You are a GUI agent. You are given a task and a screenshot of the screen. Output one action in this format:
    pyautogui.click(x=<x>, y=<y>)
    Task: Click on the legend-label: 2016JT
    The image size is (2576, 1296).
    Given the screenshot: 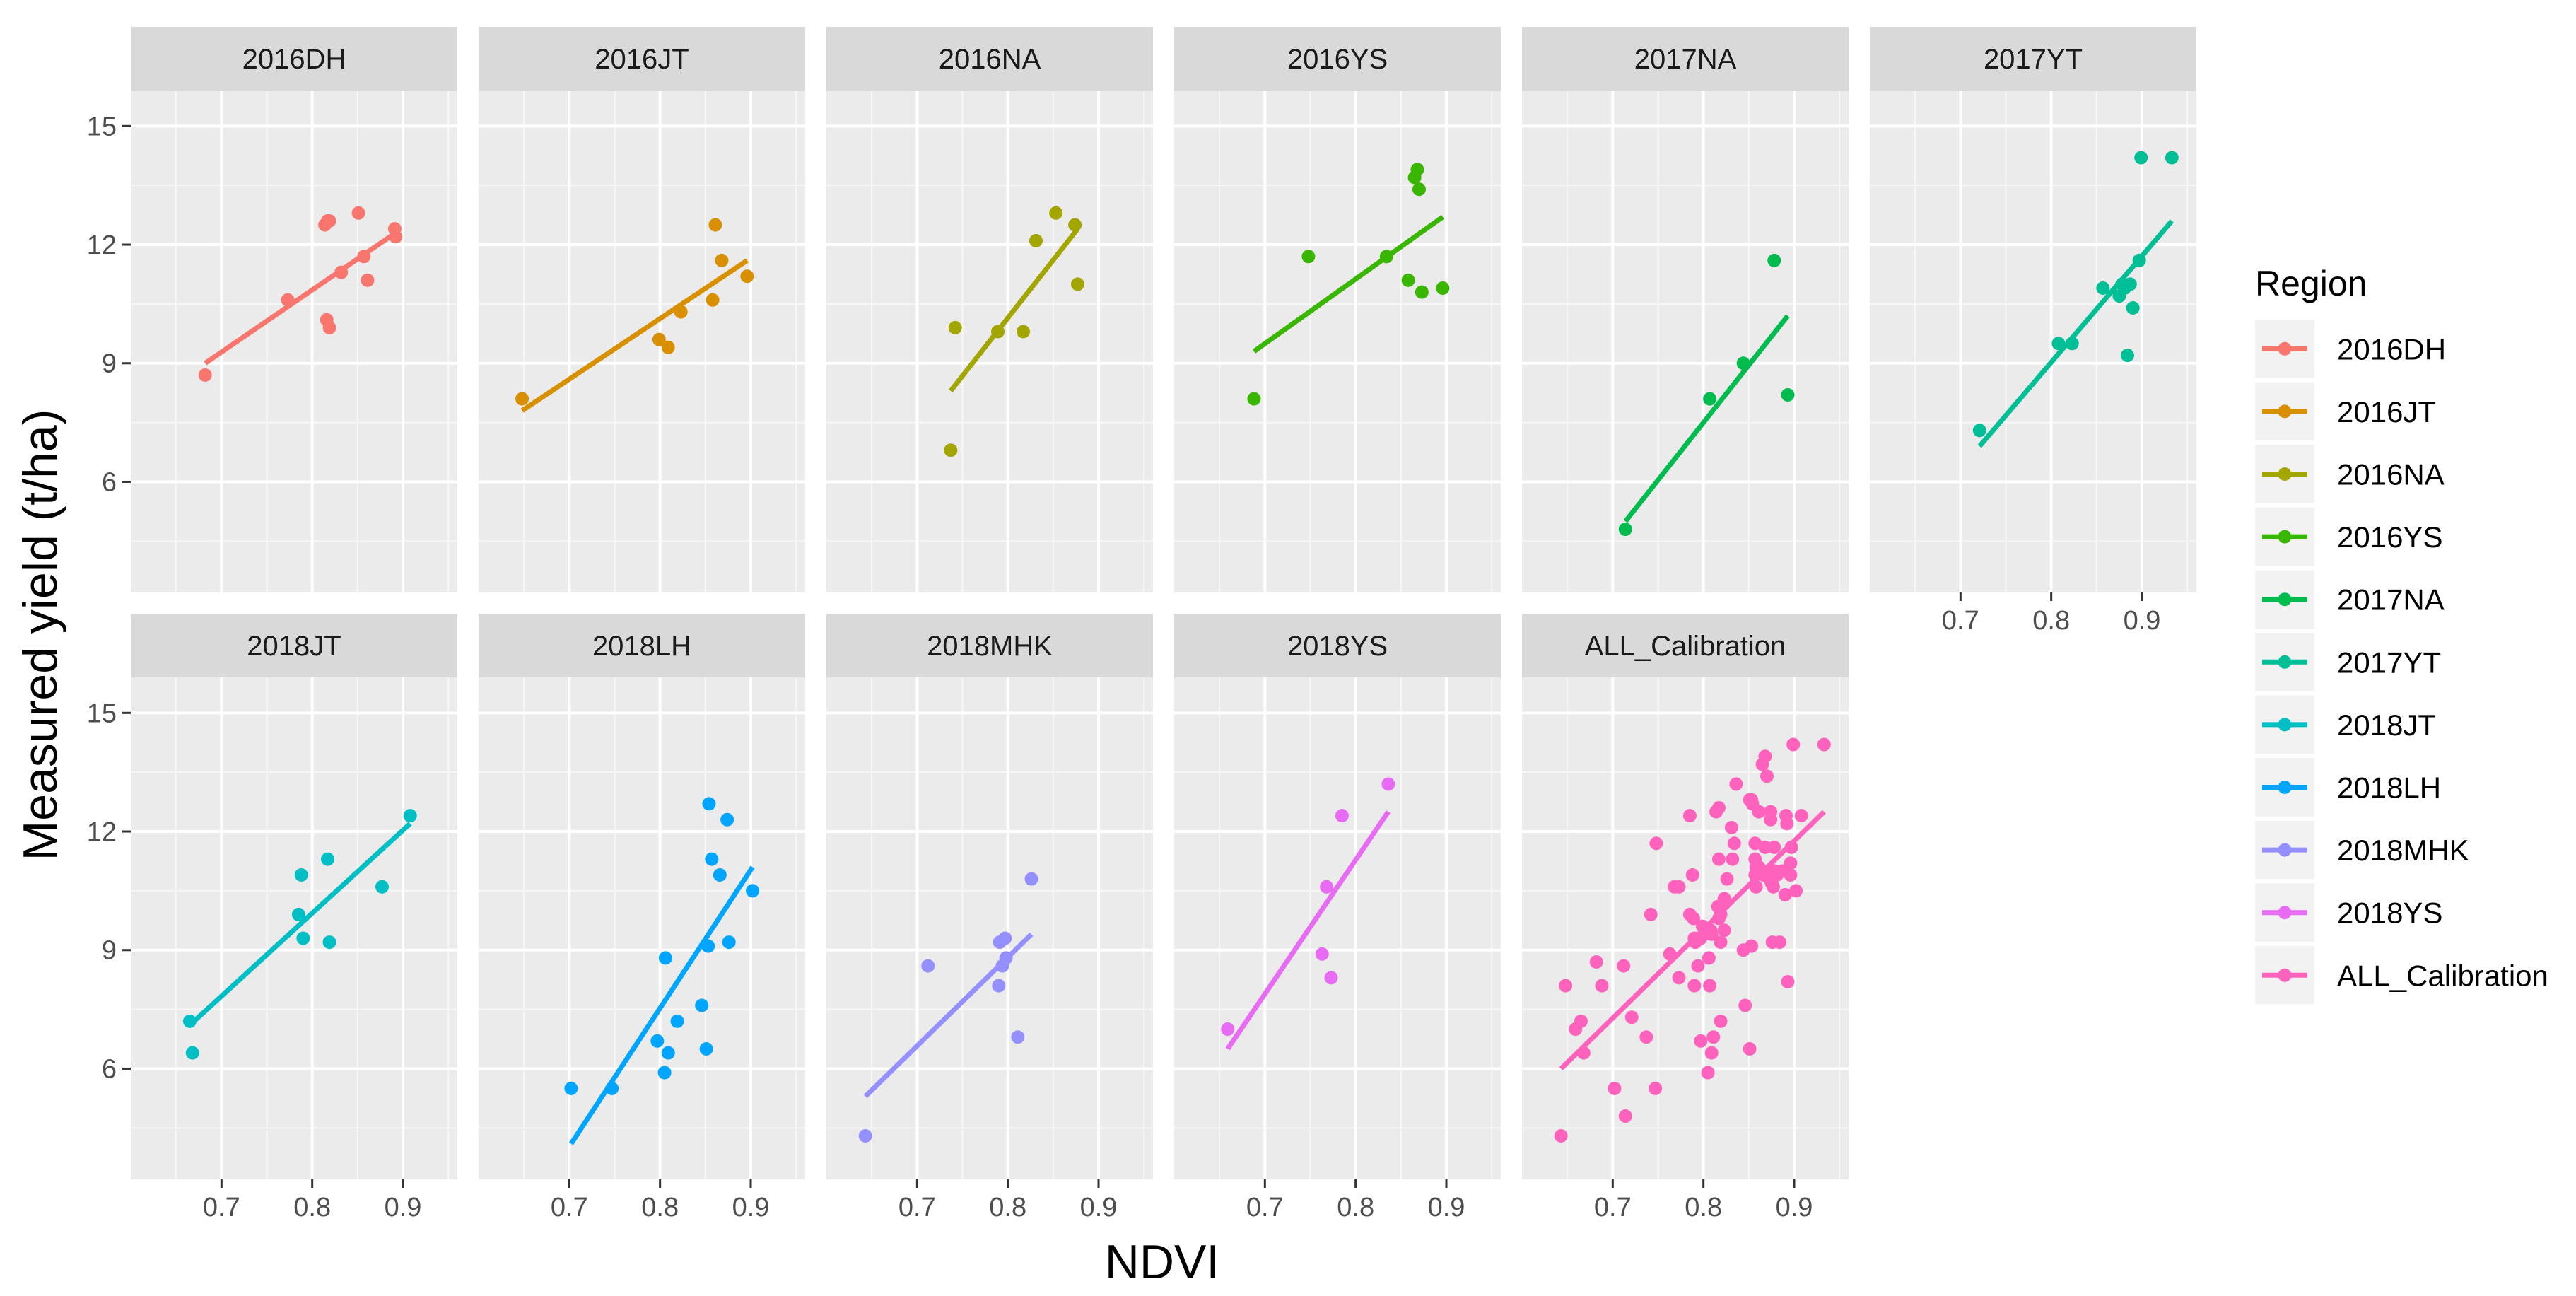 What is the action you would take?
    pyautogui.click(x=2386, y=412)
    